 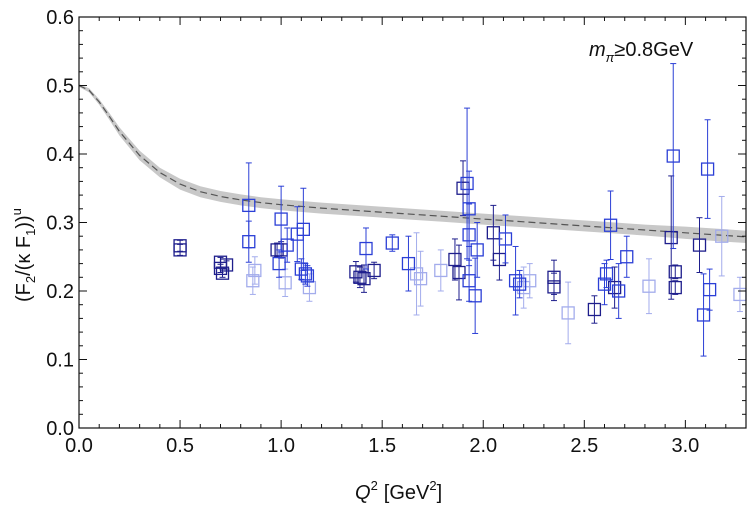 I want to click on x-tick-label: 0.0, so click(x=79, y=446).